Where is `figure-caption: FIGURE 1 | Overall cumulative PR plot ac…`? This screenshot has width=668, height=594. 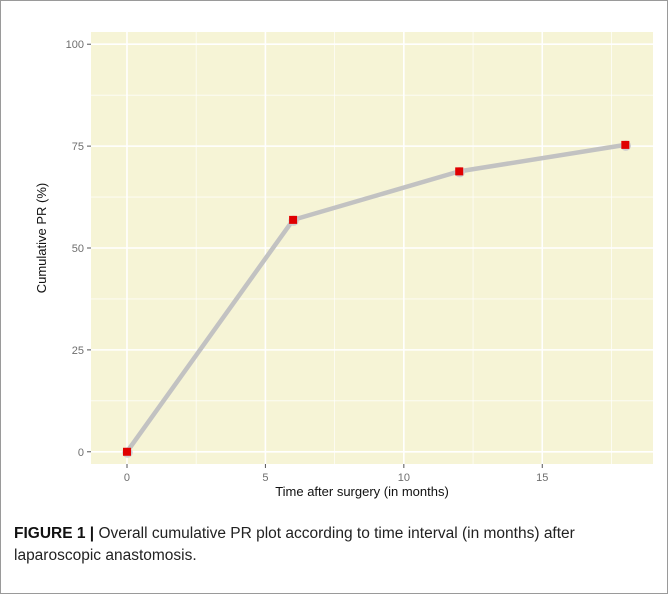 figure-caption: FIGURE 1 | Overall cumulative PR plot ac… is located at coordinates (334, 545).